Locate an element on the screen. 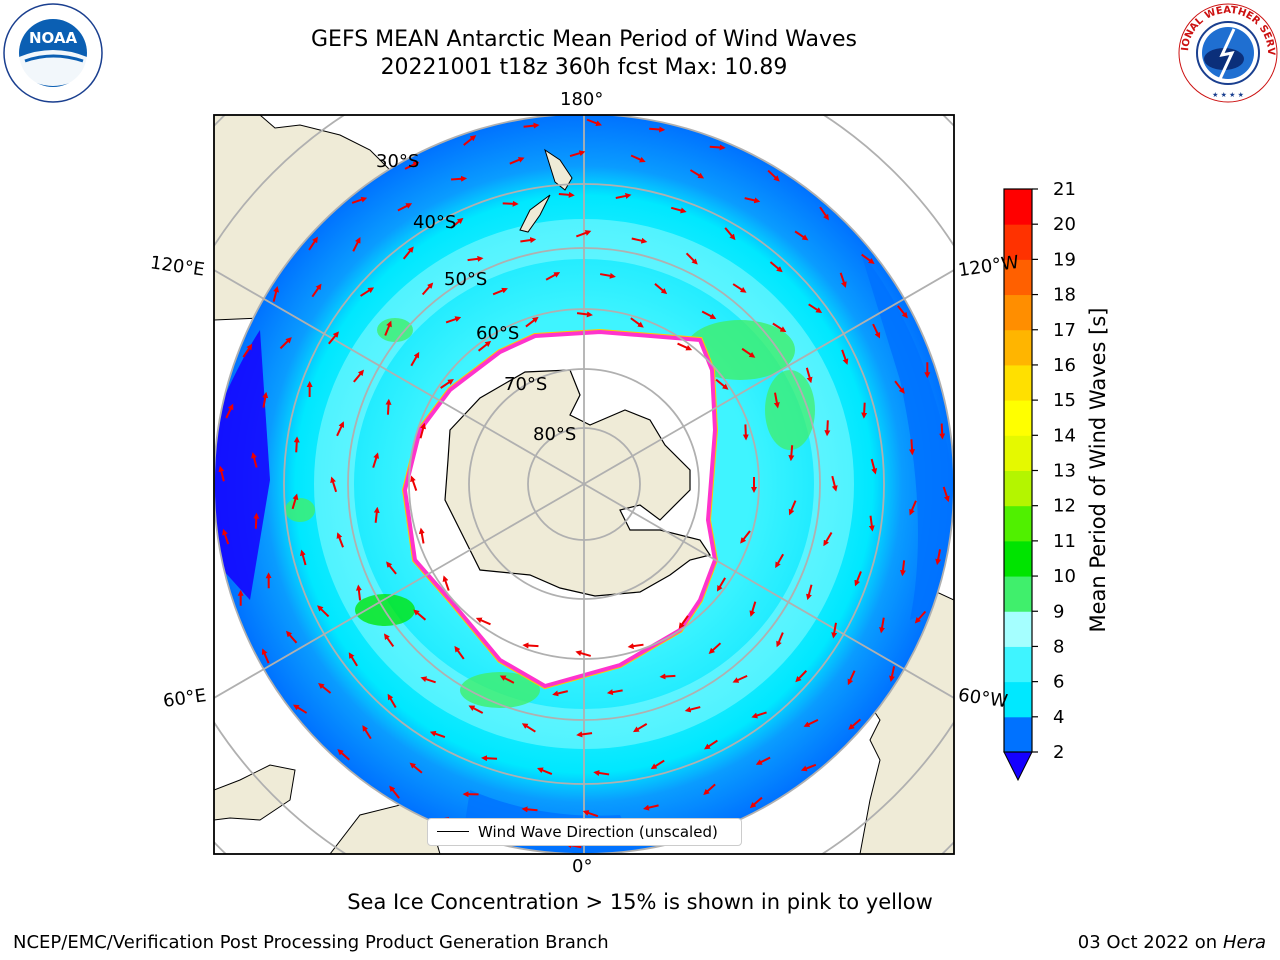 The width and height of the screenshot is (1280, 960). antarctica is located at coordinates (577, 483).